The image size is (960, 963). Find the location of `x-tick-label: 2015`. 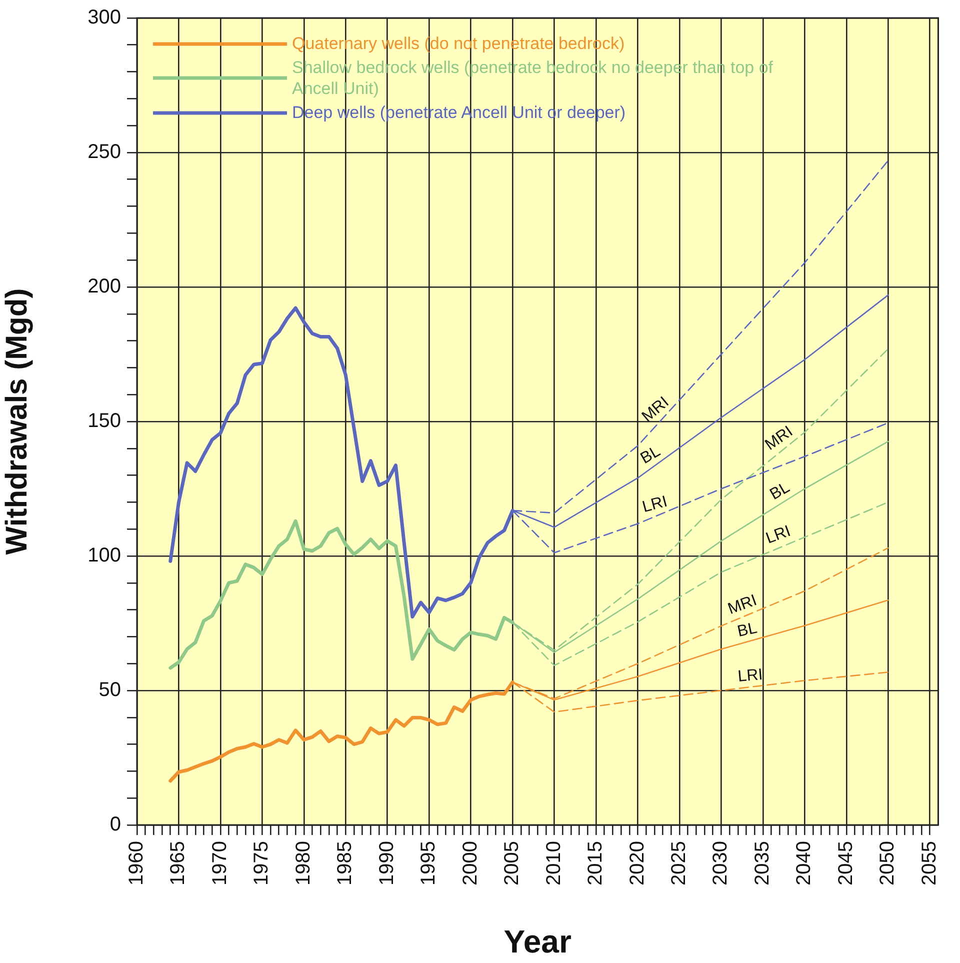

x-tick-label: 2015 is located at coordinates (595, 863).